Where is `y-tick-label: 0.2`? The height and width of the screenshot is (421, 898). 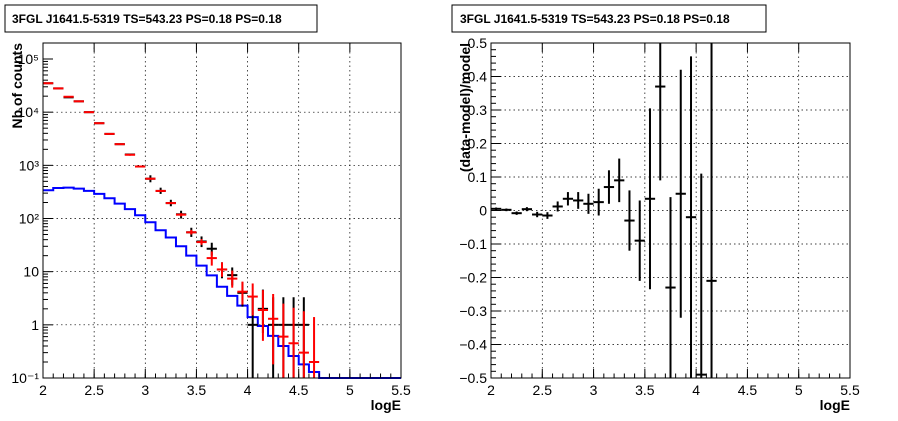
y-tick-label: 0.2 is located at coordinates (478, 144).